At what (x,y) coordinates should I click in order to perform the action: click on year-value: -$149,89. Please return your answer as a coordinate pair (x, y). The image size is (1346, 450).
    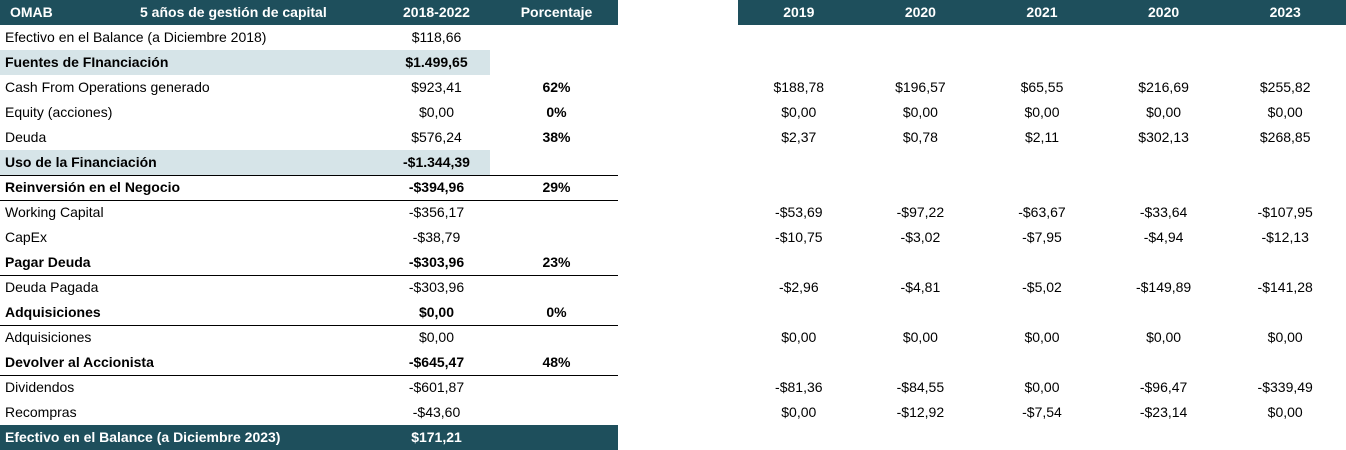
    Looking at the image, I should click on (1163, 287).